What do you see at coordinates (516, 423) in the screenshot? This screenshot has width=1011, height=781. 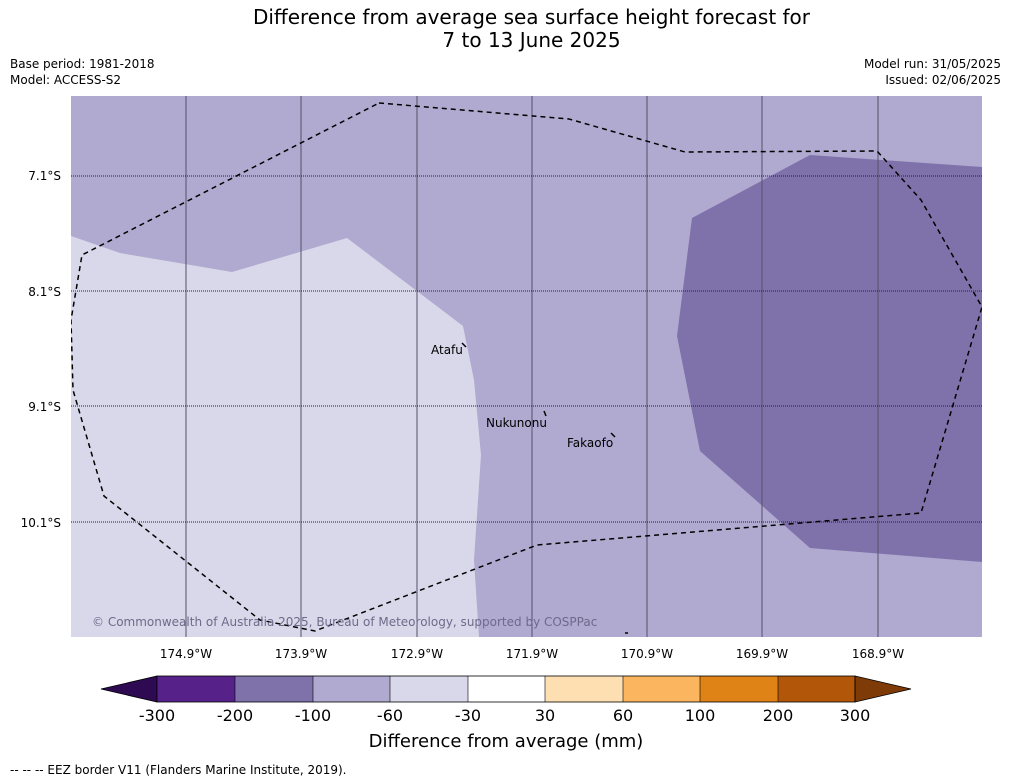 I see `place-nukunonu: Nukunonu` at bounding box center [516, 423].